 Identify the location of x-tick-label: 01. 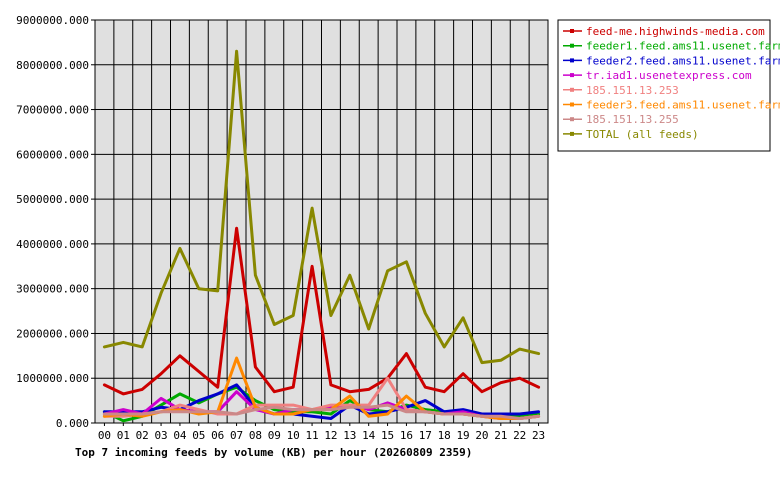
(123, 435).